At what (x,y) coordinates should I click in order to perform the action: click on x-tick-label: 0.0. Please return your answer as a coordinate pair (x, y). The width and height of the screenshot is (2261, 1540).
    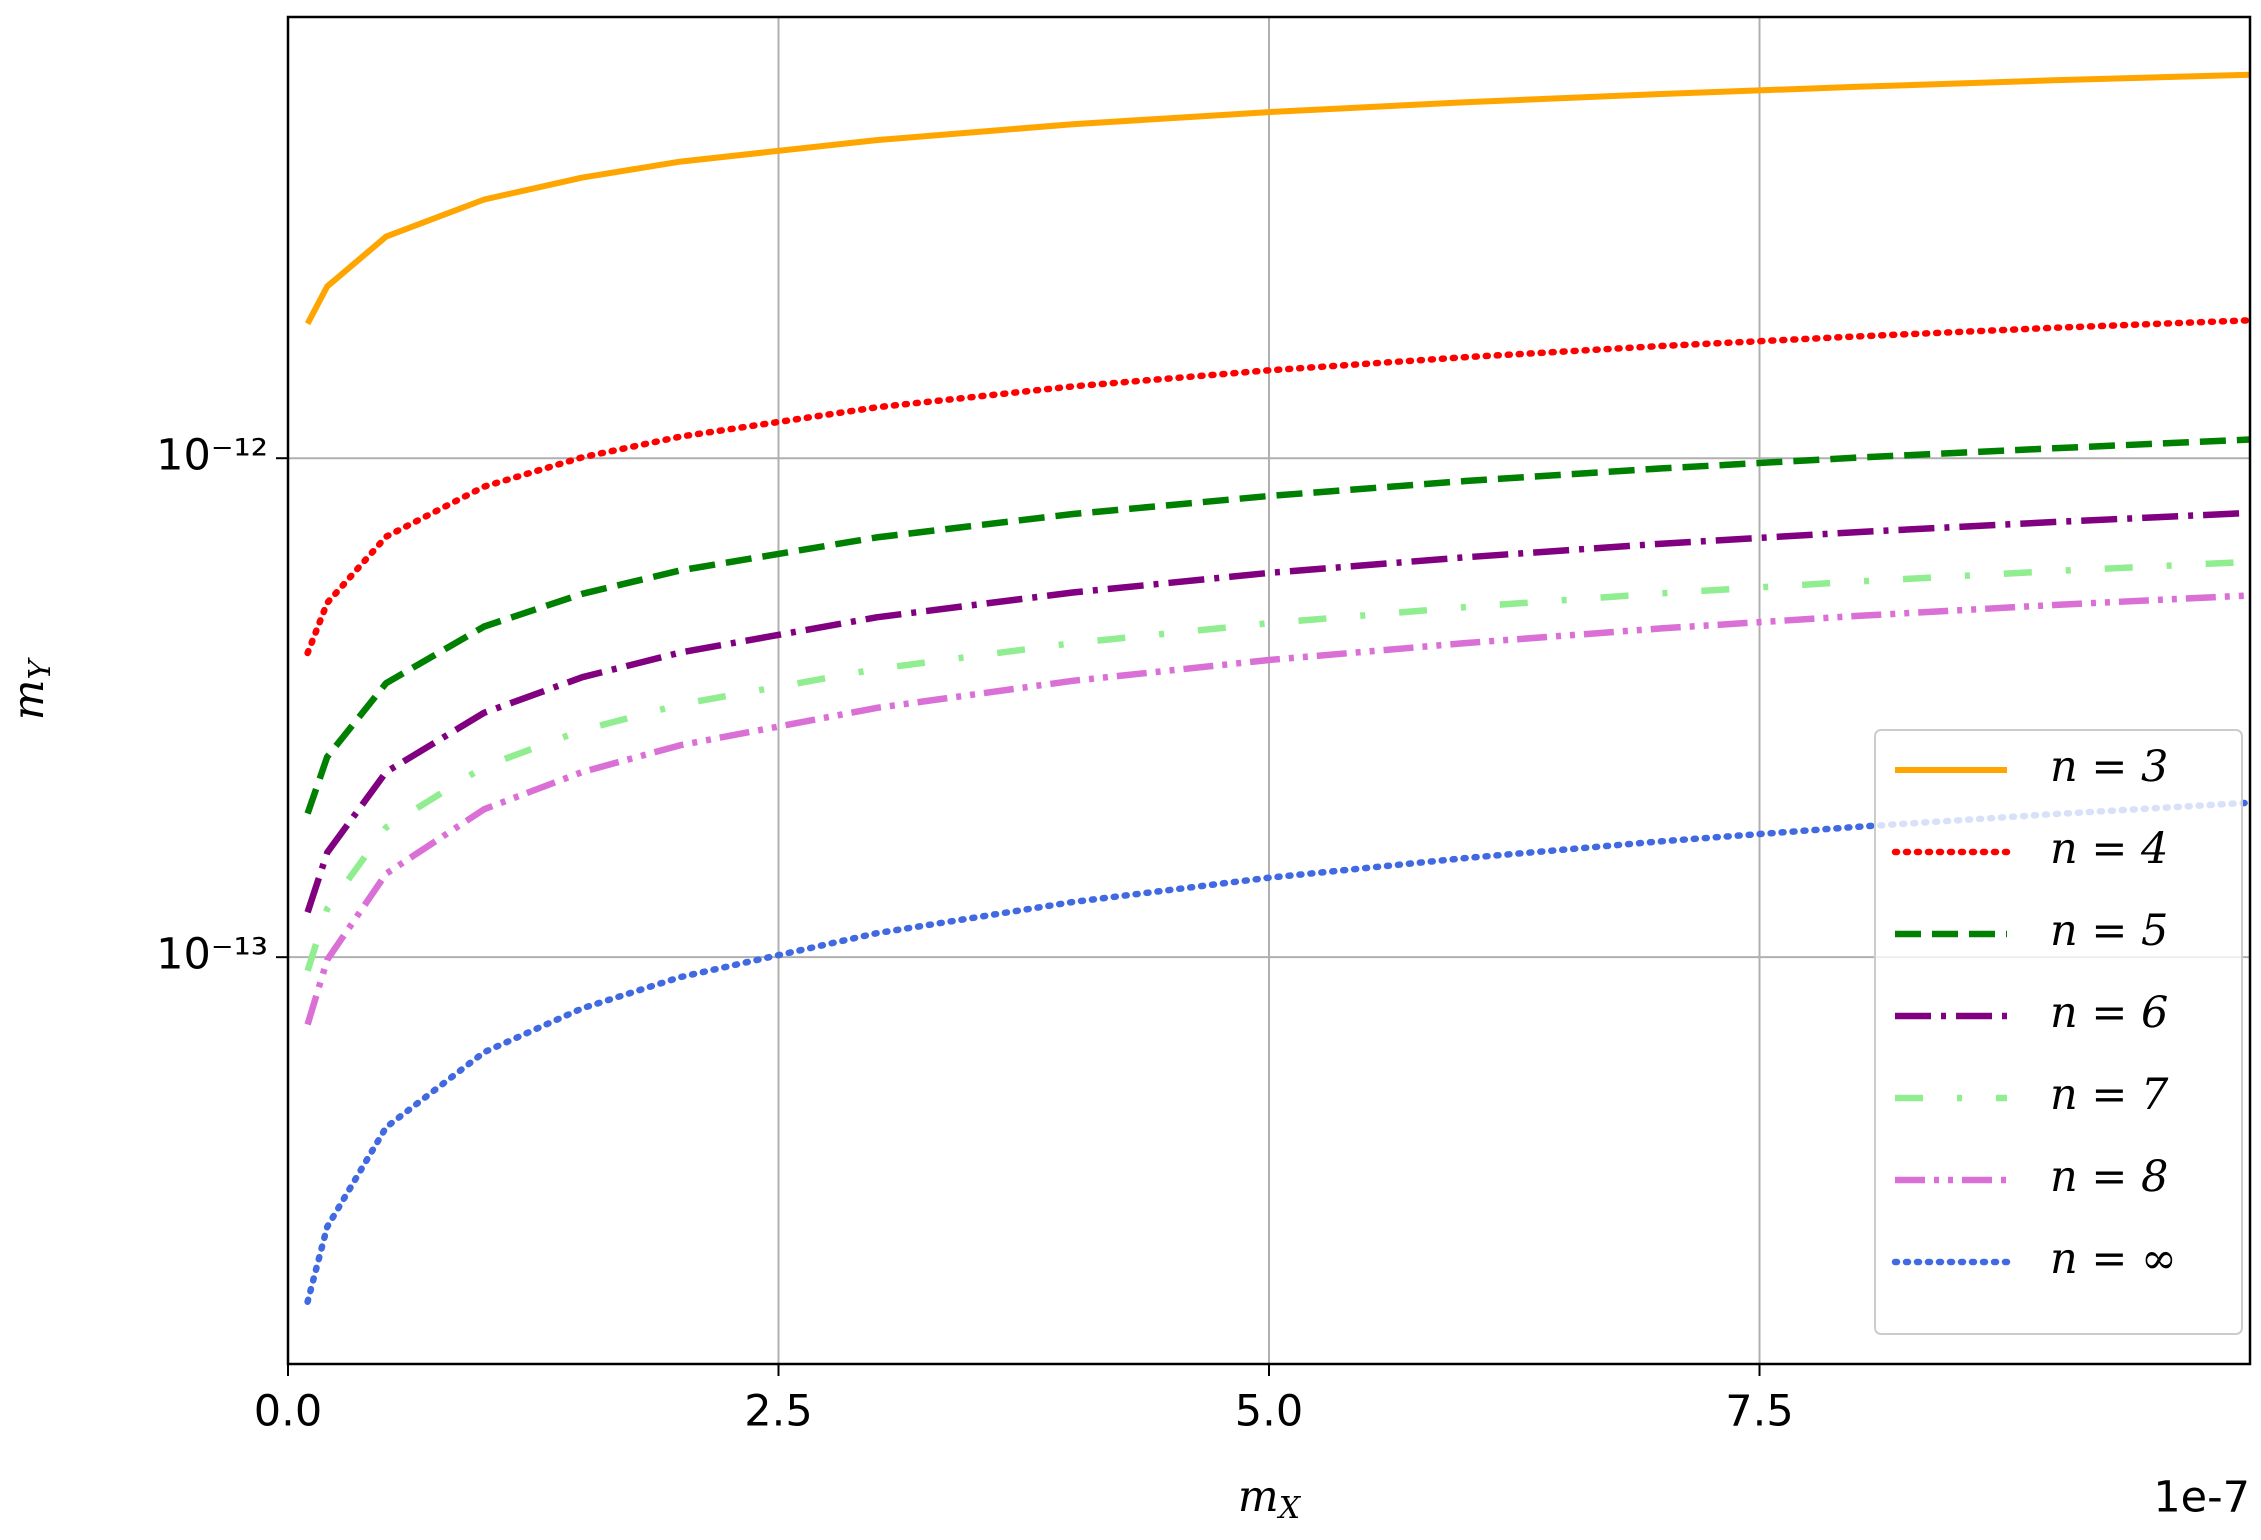
    Looking at the image, I should click on (288, 1412).